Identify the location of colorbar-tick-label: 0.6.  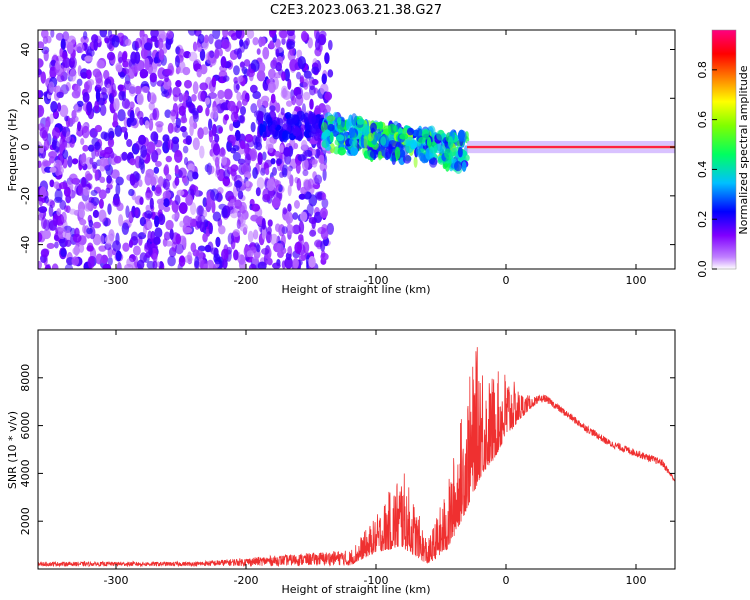
(702, 120).